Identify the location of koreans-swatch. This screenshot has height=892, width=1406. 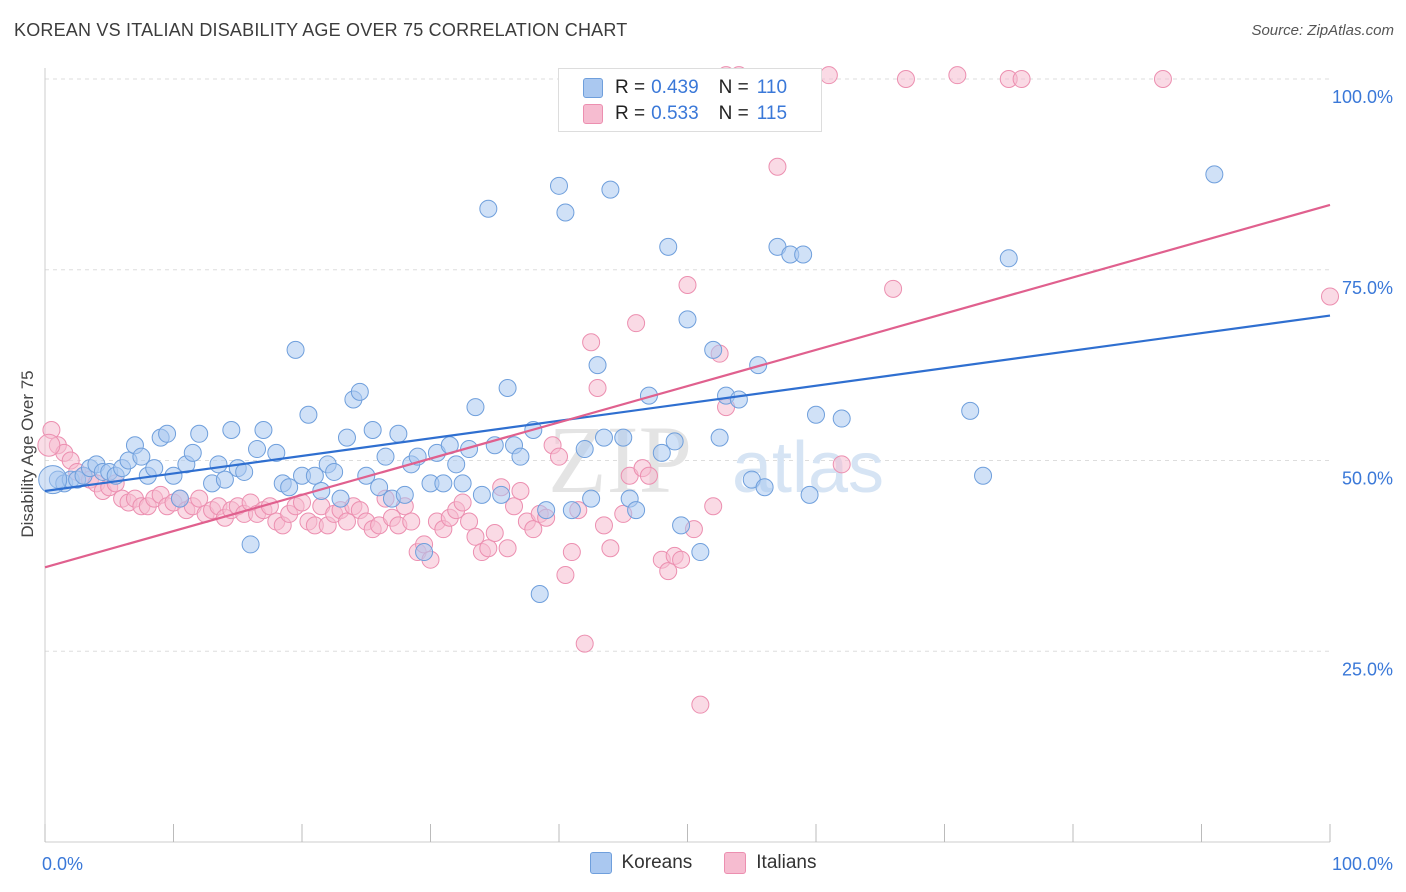
(593, 88).